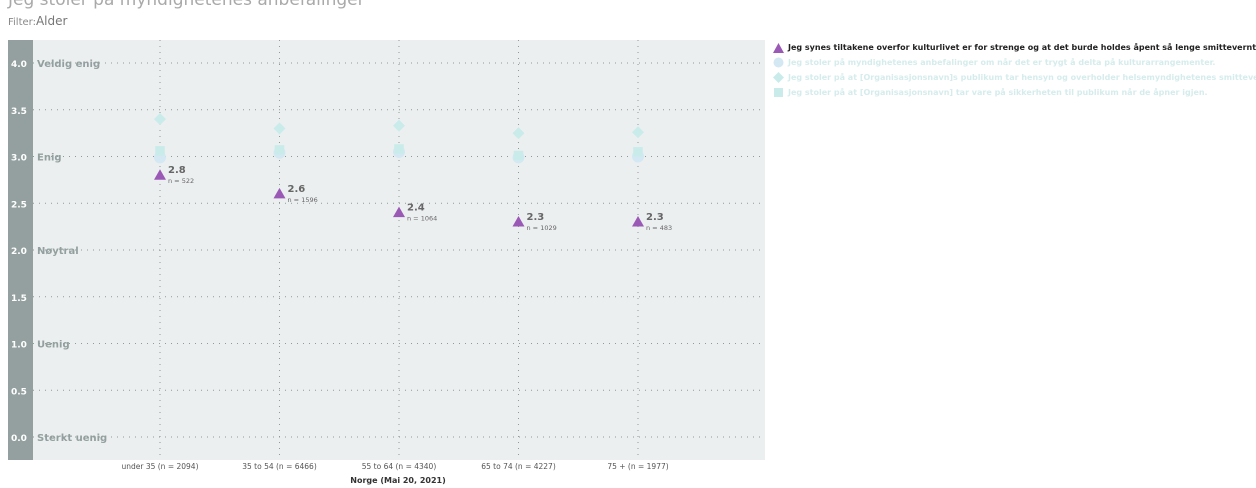 The height and width of the screenshot is (488, 1256). Describe the element at coordinates (159, 466) in the screenshot. I see `x-tick-label: under 35 (n = 2094)` at that location.